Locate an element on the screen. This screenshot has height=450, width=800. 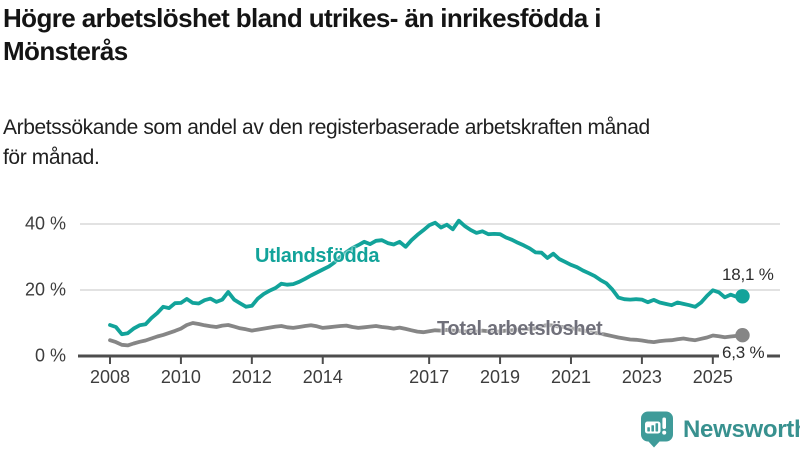
bar-chart-bubble-icon is located at coordinates (657, 429).